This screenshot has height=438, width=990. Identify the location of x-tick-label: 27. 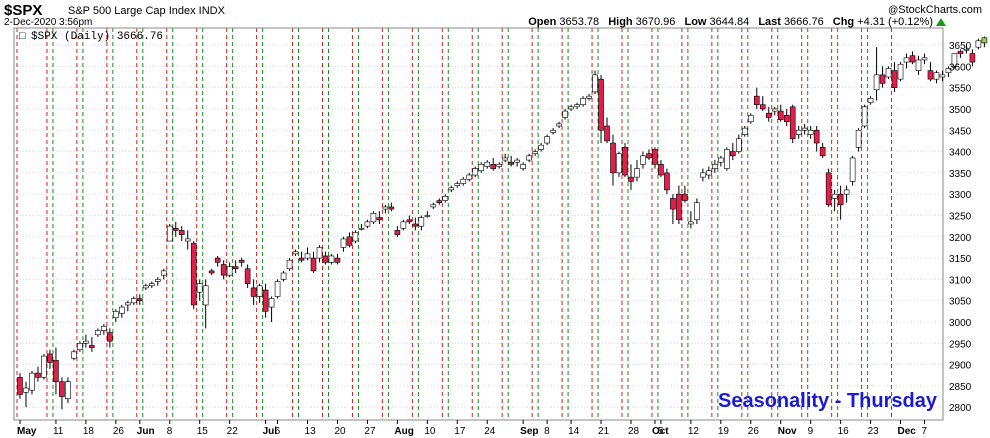
(370, 431).